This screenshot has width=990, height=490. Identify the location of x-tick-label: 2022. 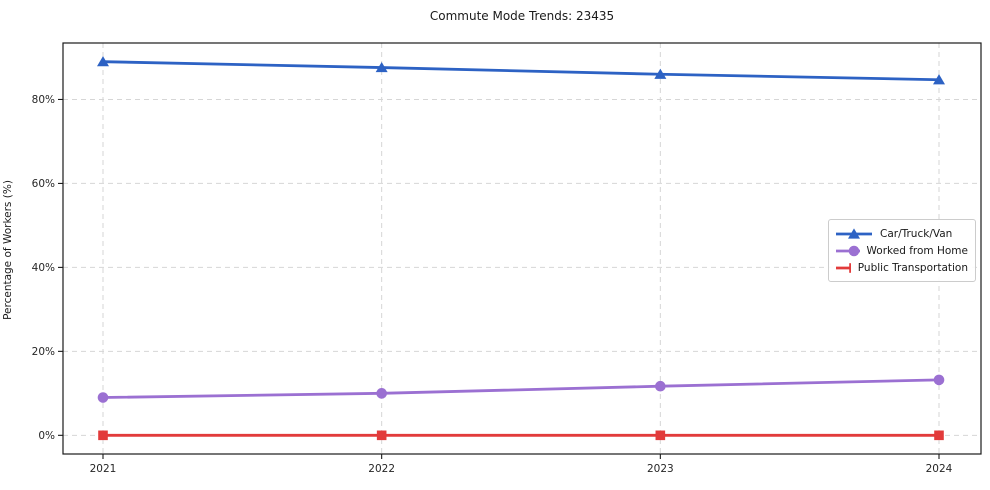
(381, 469).